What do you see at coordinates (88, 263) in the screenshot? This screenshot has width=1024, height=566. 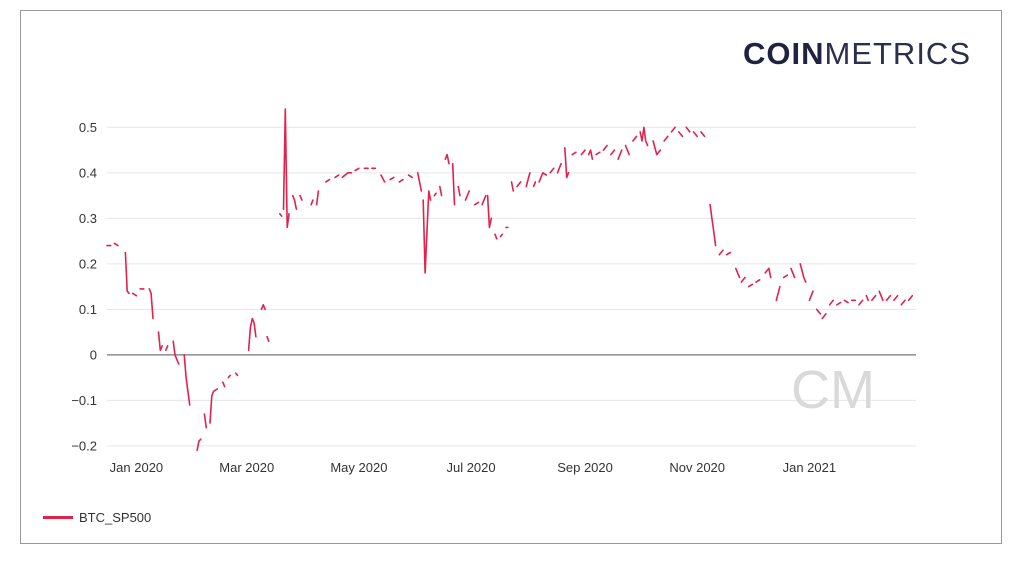 I see `y-tick-label: 0.2` at bounding box center [88, 263].